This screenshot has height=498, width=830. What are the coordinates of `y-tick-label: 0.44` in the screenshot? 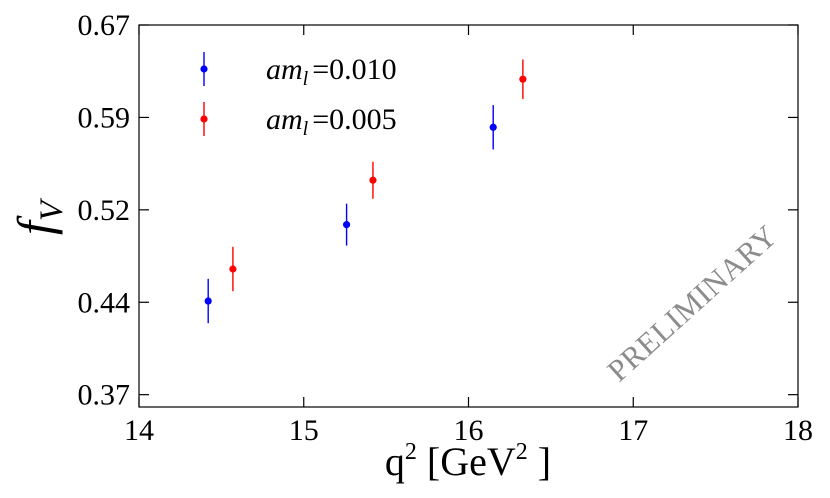 It's located at (104, 302).